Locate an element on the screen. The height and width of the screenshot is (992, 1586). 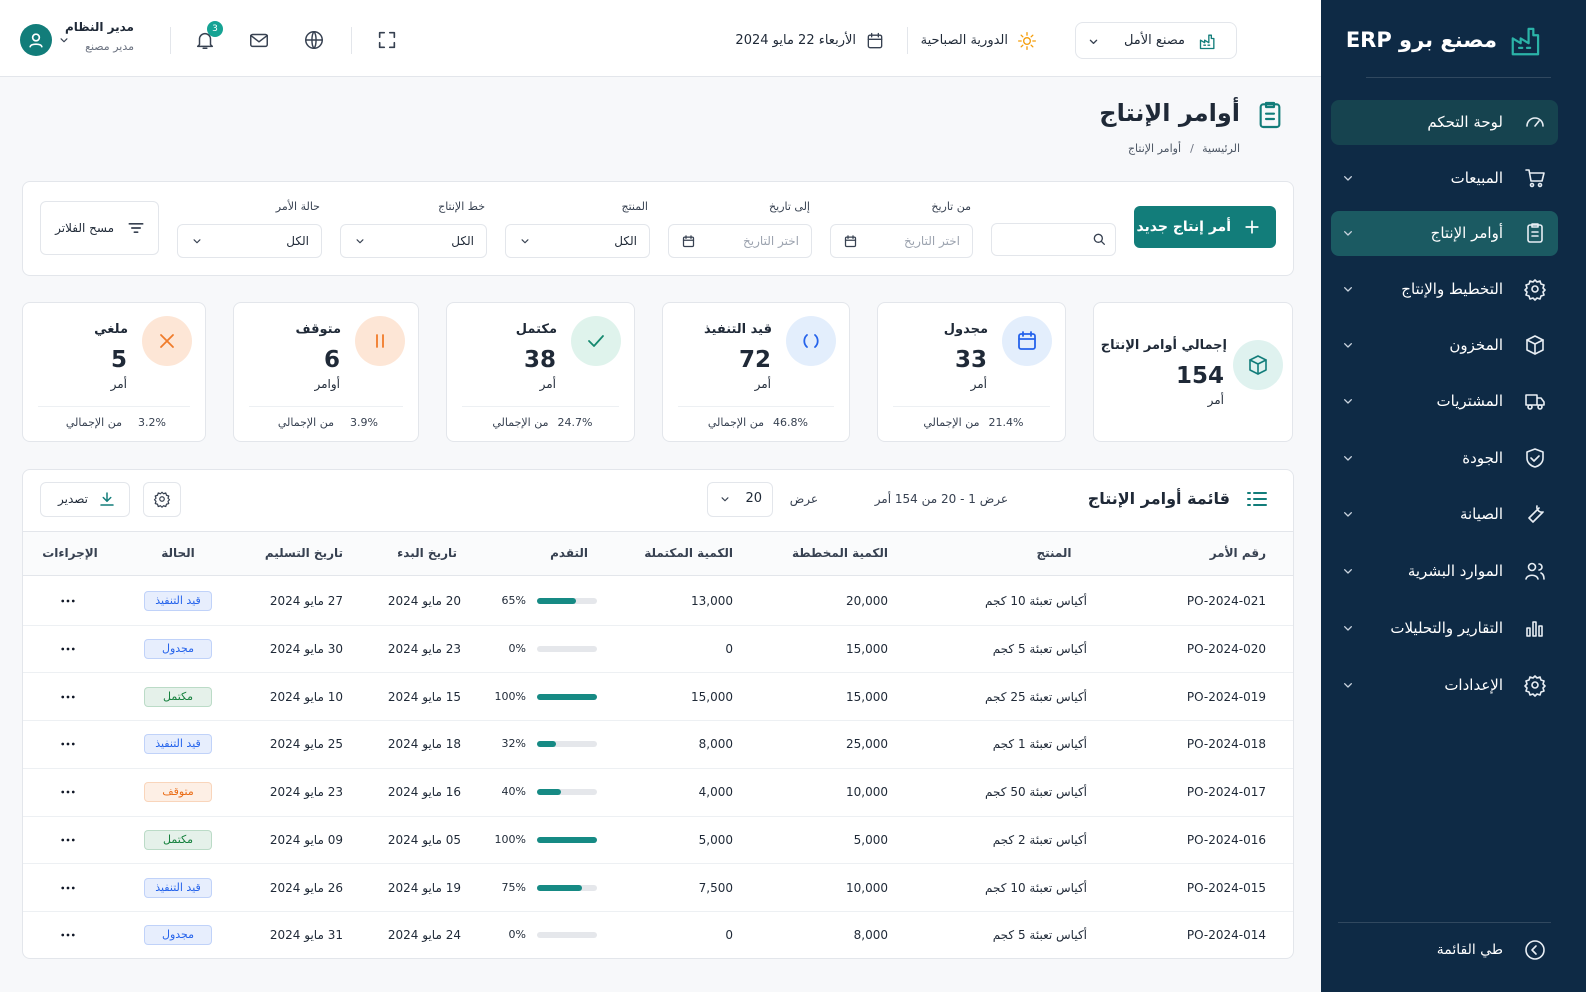
settings-button is located at coordinates (162, 499).